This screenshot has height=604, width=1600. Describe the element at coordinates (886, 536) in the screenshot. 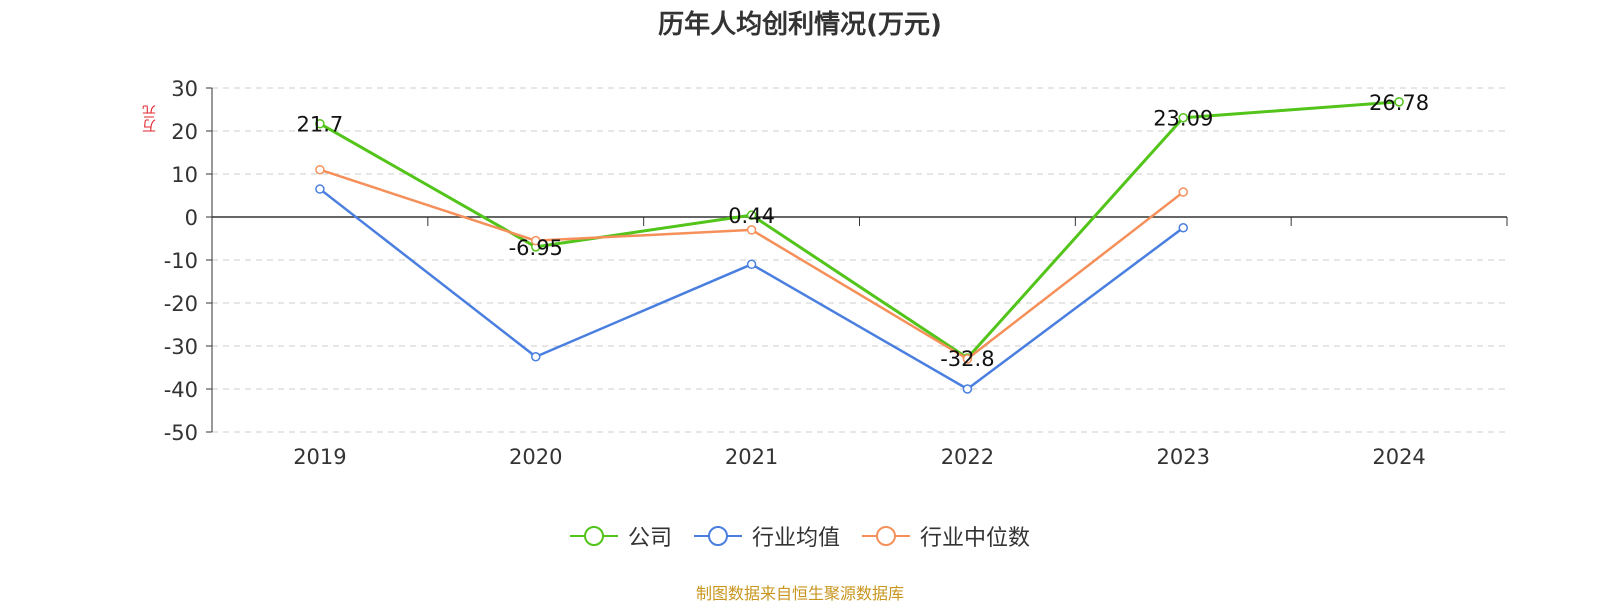

I see `legend-swatch-industry-median` at that location.